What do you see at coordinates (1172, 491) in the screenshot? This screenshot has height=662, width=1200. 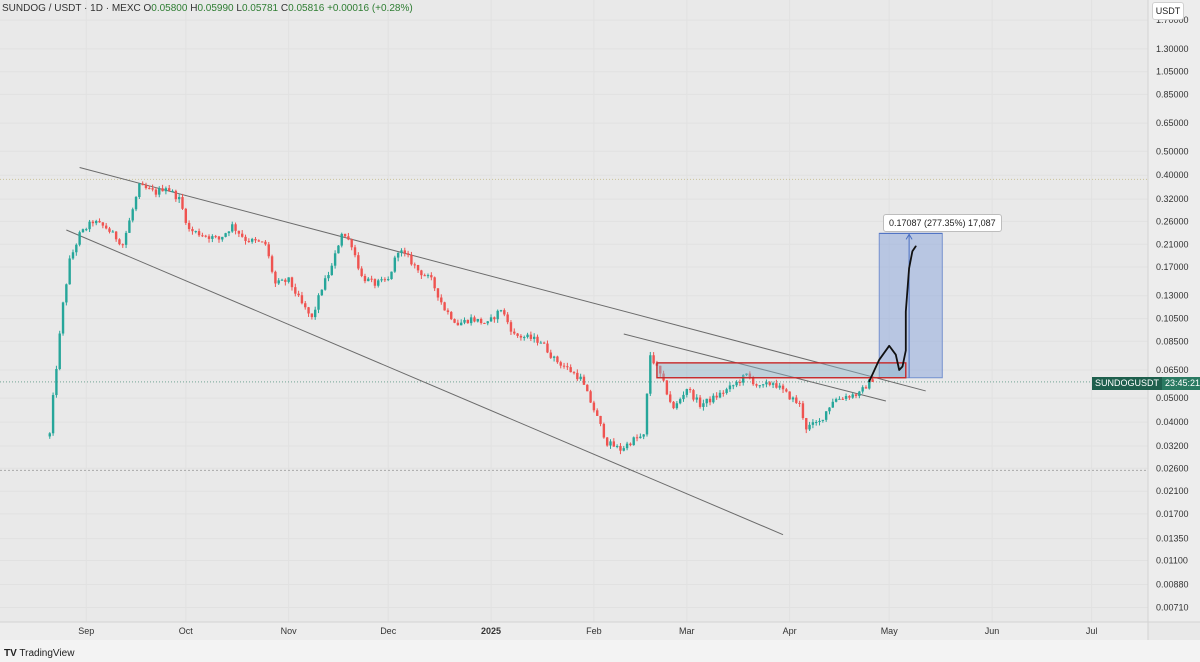 I see `y-tick-label: 0.02100` at bounding box center [1172, 491].